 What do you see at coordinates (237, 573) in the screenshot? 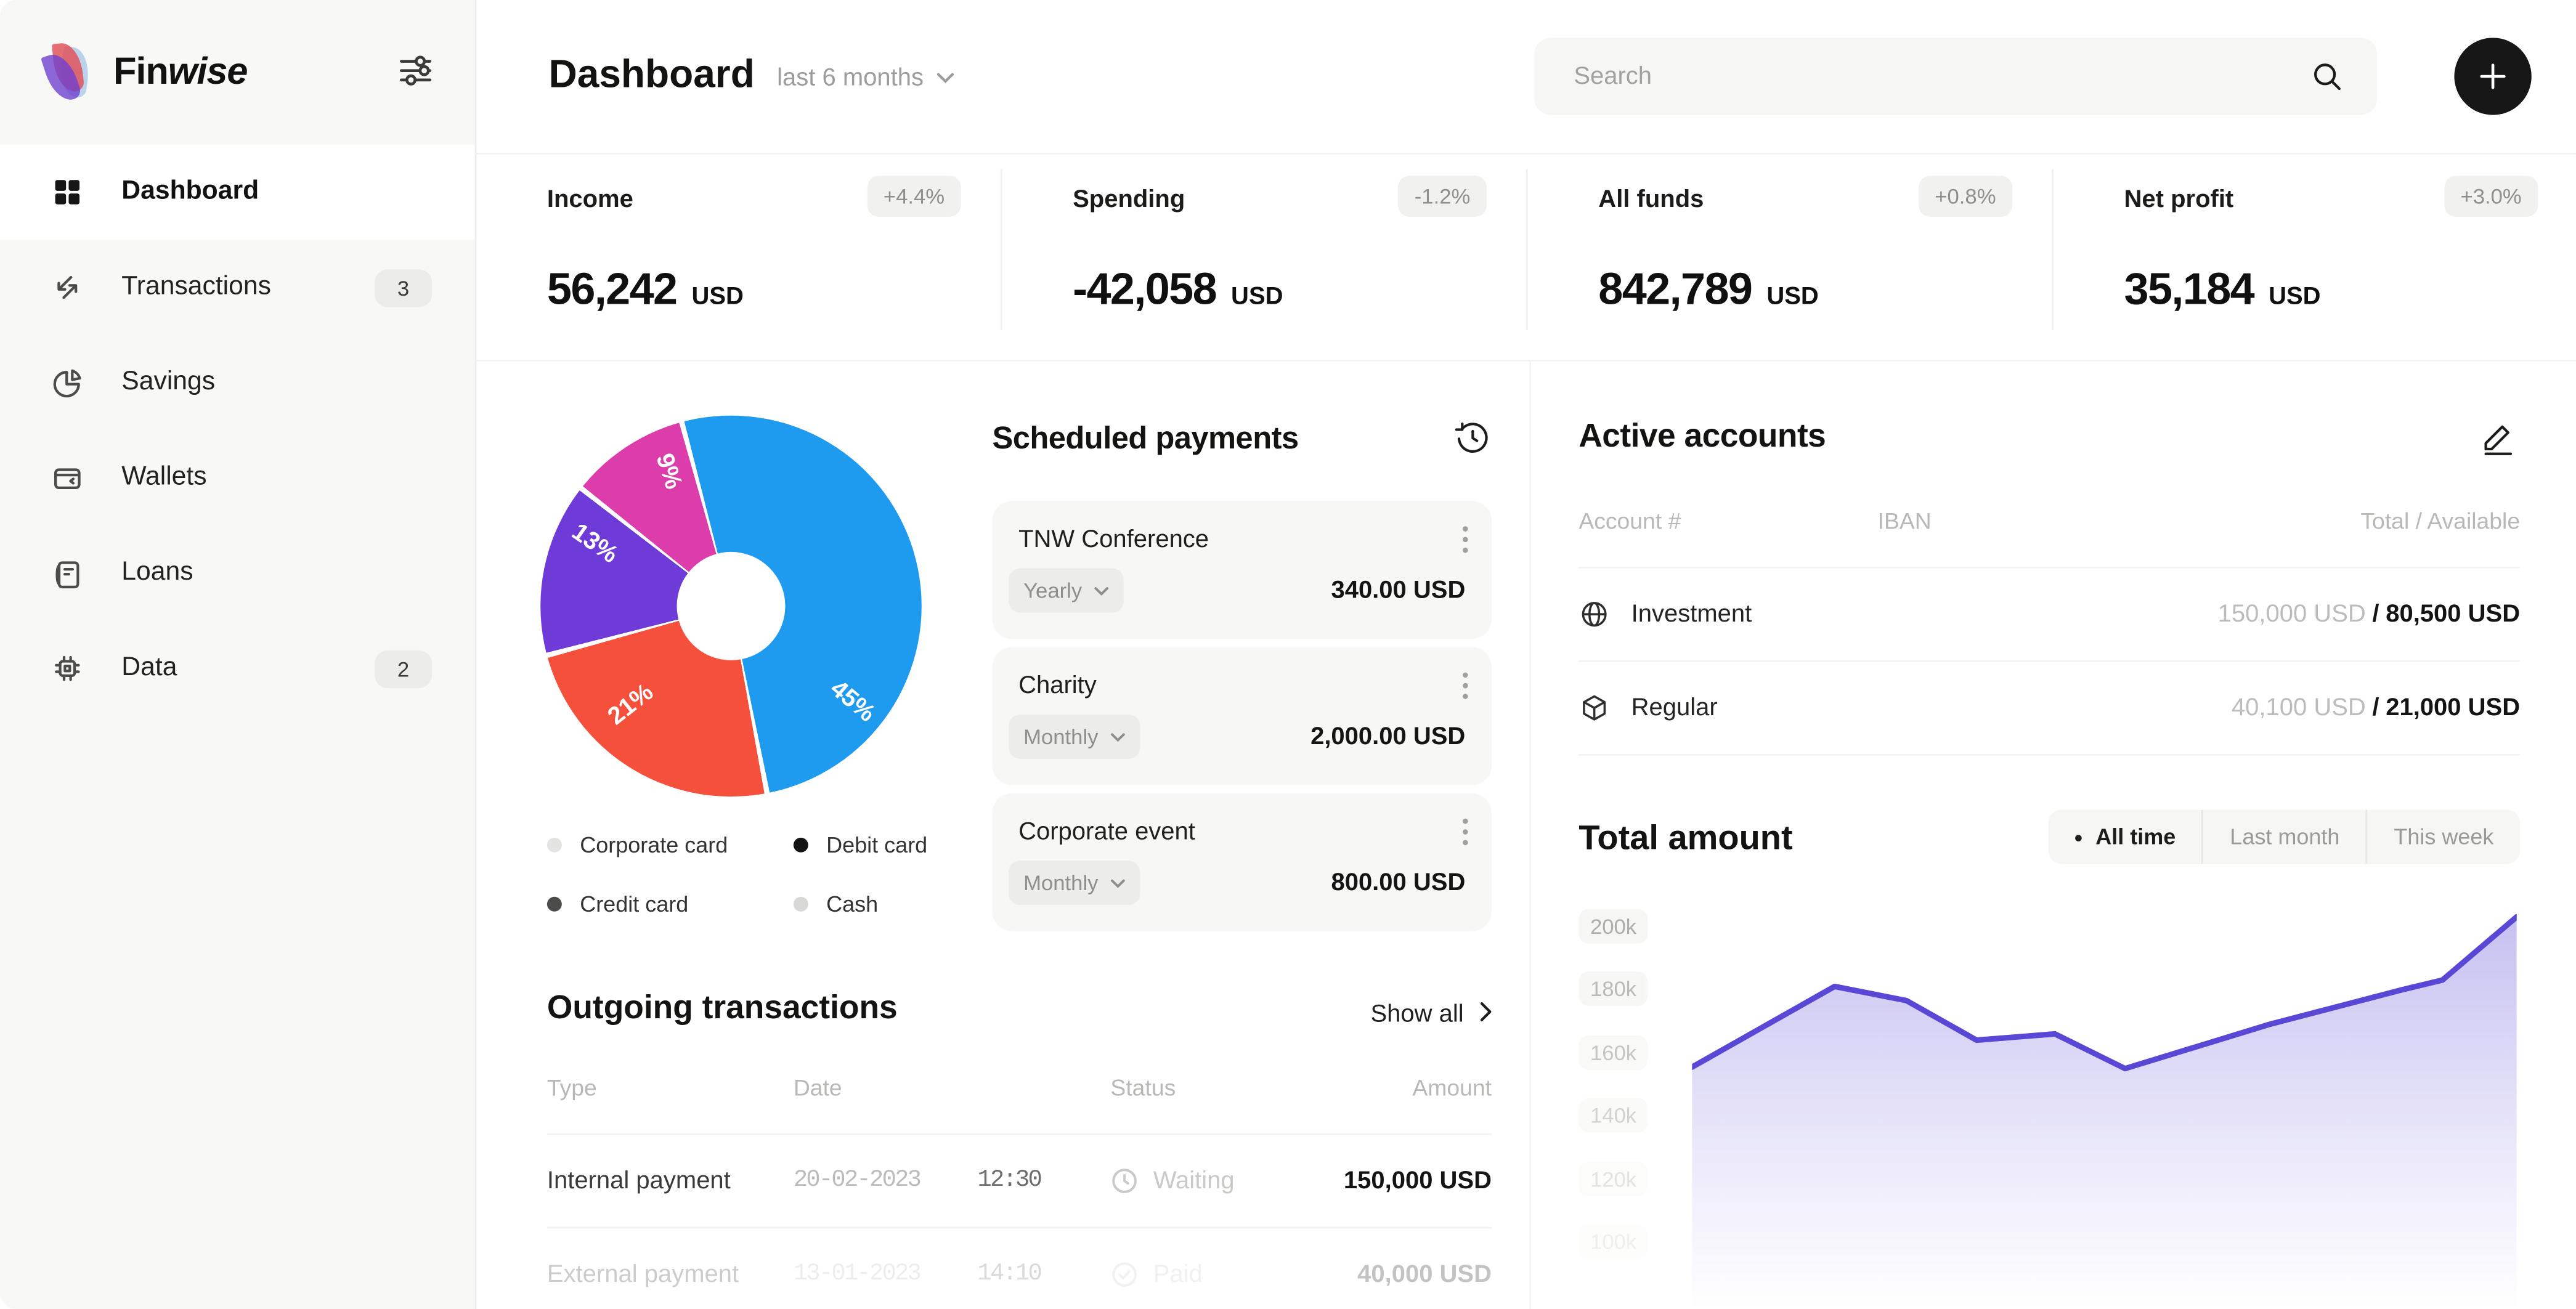
I see `sidebar-item-loans: Loans` at bounding box center [237, 573].